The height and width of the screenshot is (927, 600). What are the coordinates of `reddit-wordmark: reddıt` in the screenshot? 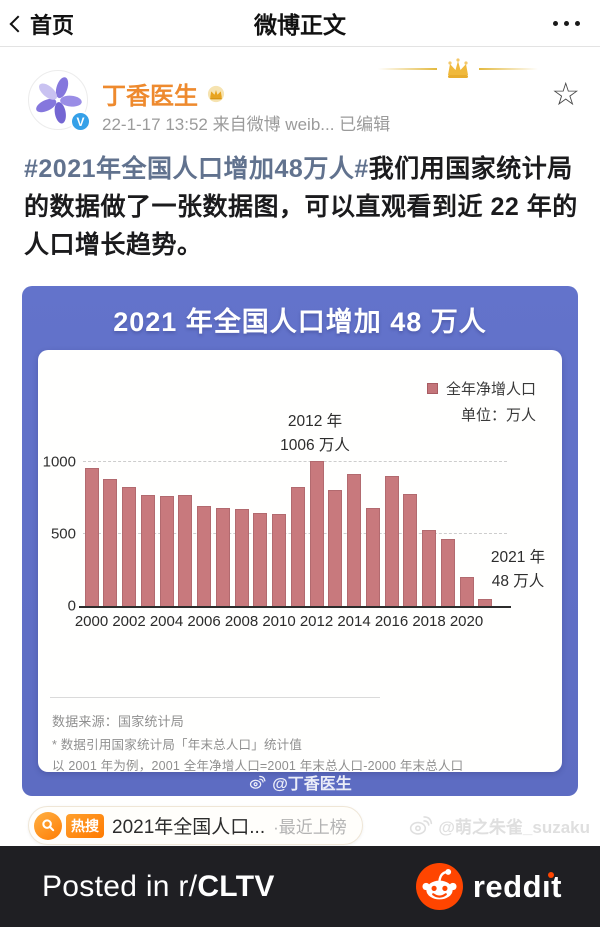 It's located at (517, 886).